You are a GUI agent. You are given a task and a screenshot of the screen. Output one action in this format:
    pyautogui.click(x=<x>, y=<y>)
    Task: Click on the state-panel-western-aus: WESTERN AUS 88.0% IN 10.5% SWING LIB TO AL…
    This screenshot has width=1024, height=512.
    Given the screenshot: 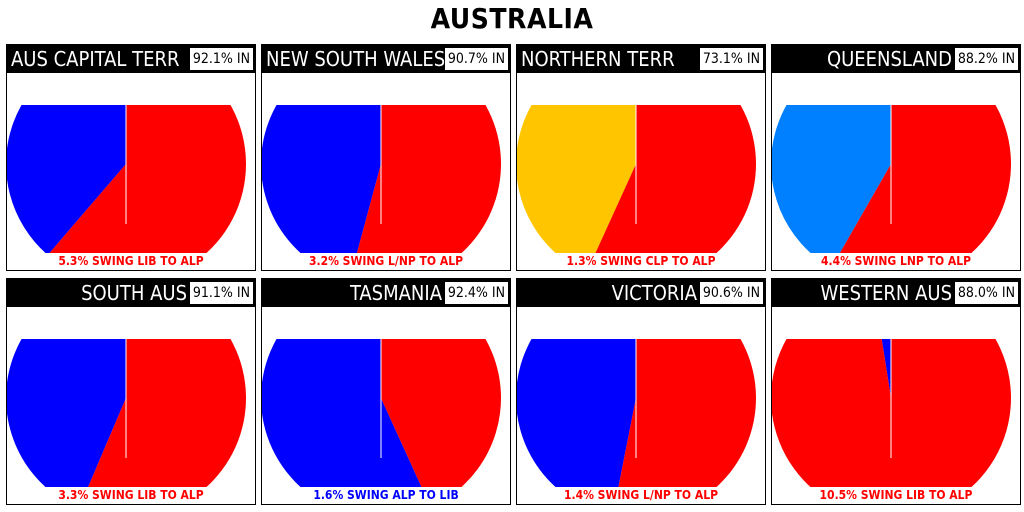 What is the action you would take?
    pyautogui.click(x=896, y=391)
    